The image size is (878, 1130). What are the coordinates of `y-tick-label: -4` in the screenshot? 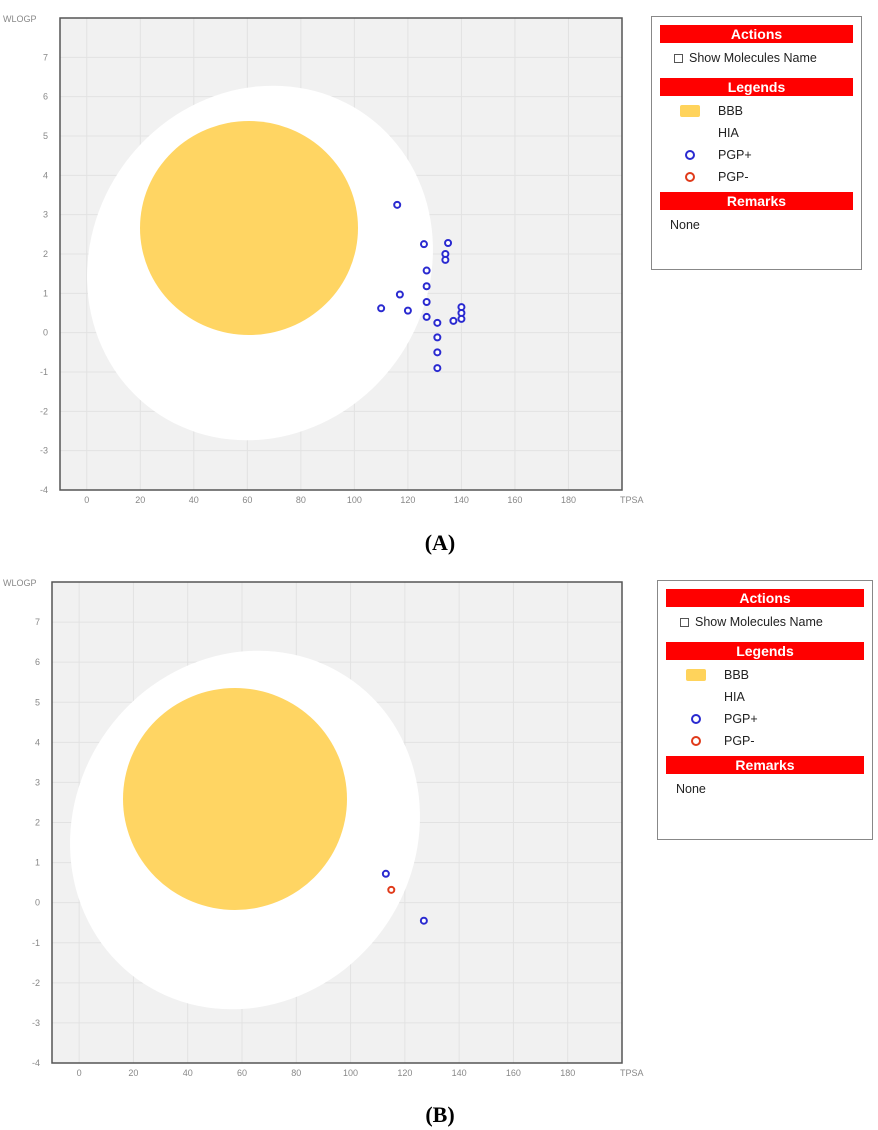 It's located at (36, 1063).